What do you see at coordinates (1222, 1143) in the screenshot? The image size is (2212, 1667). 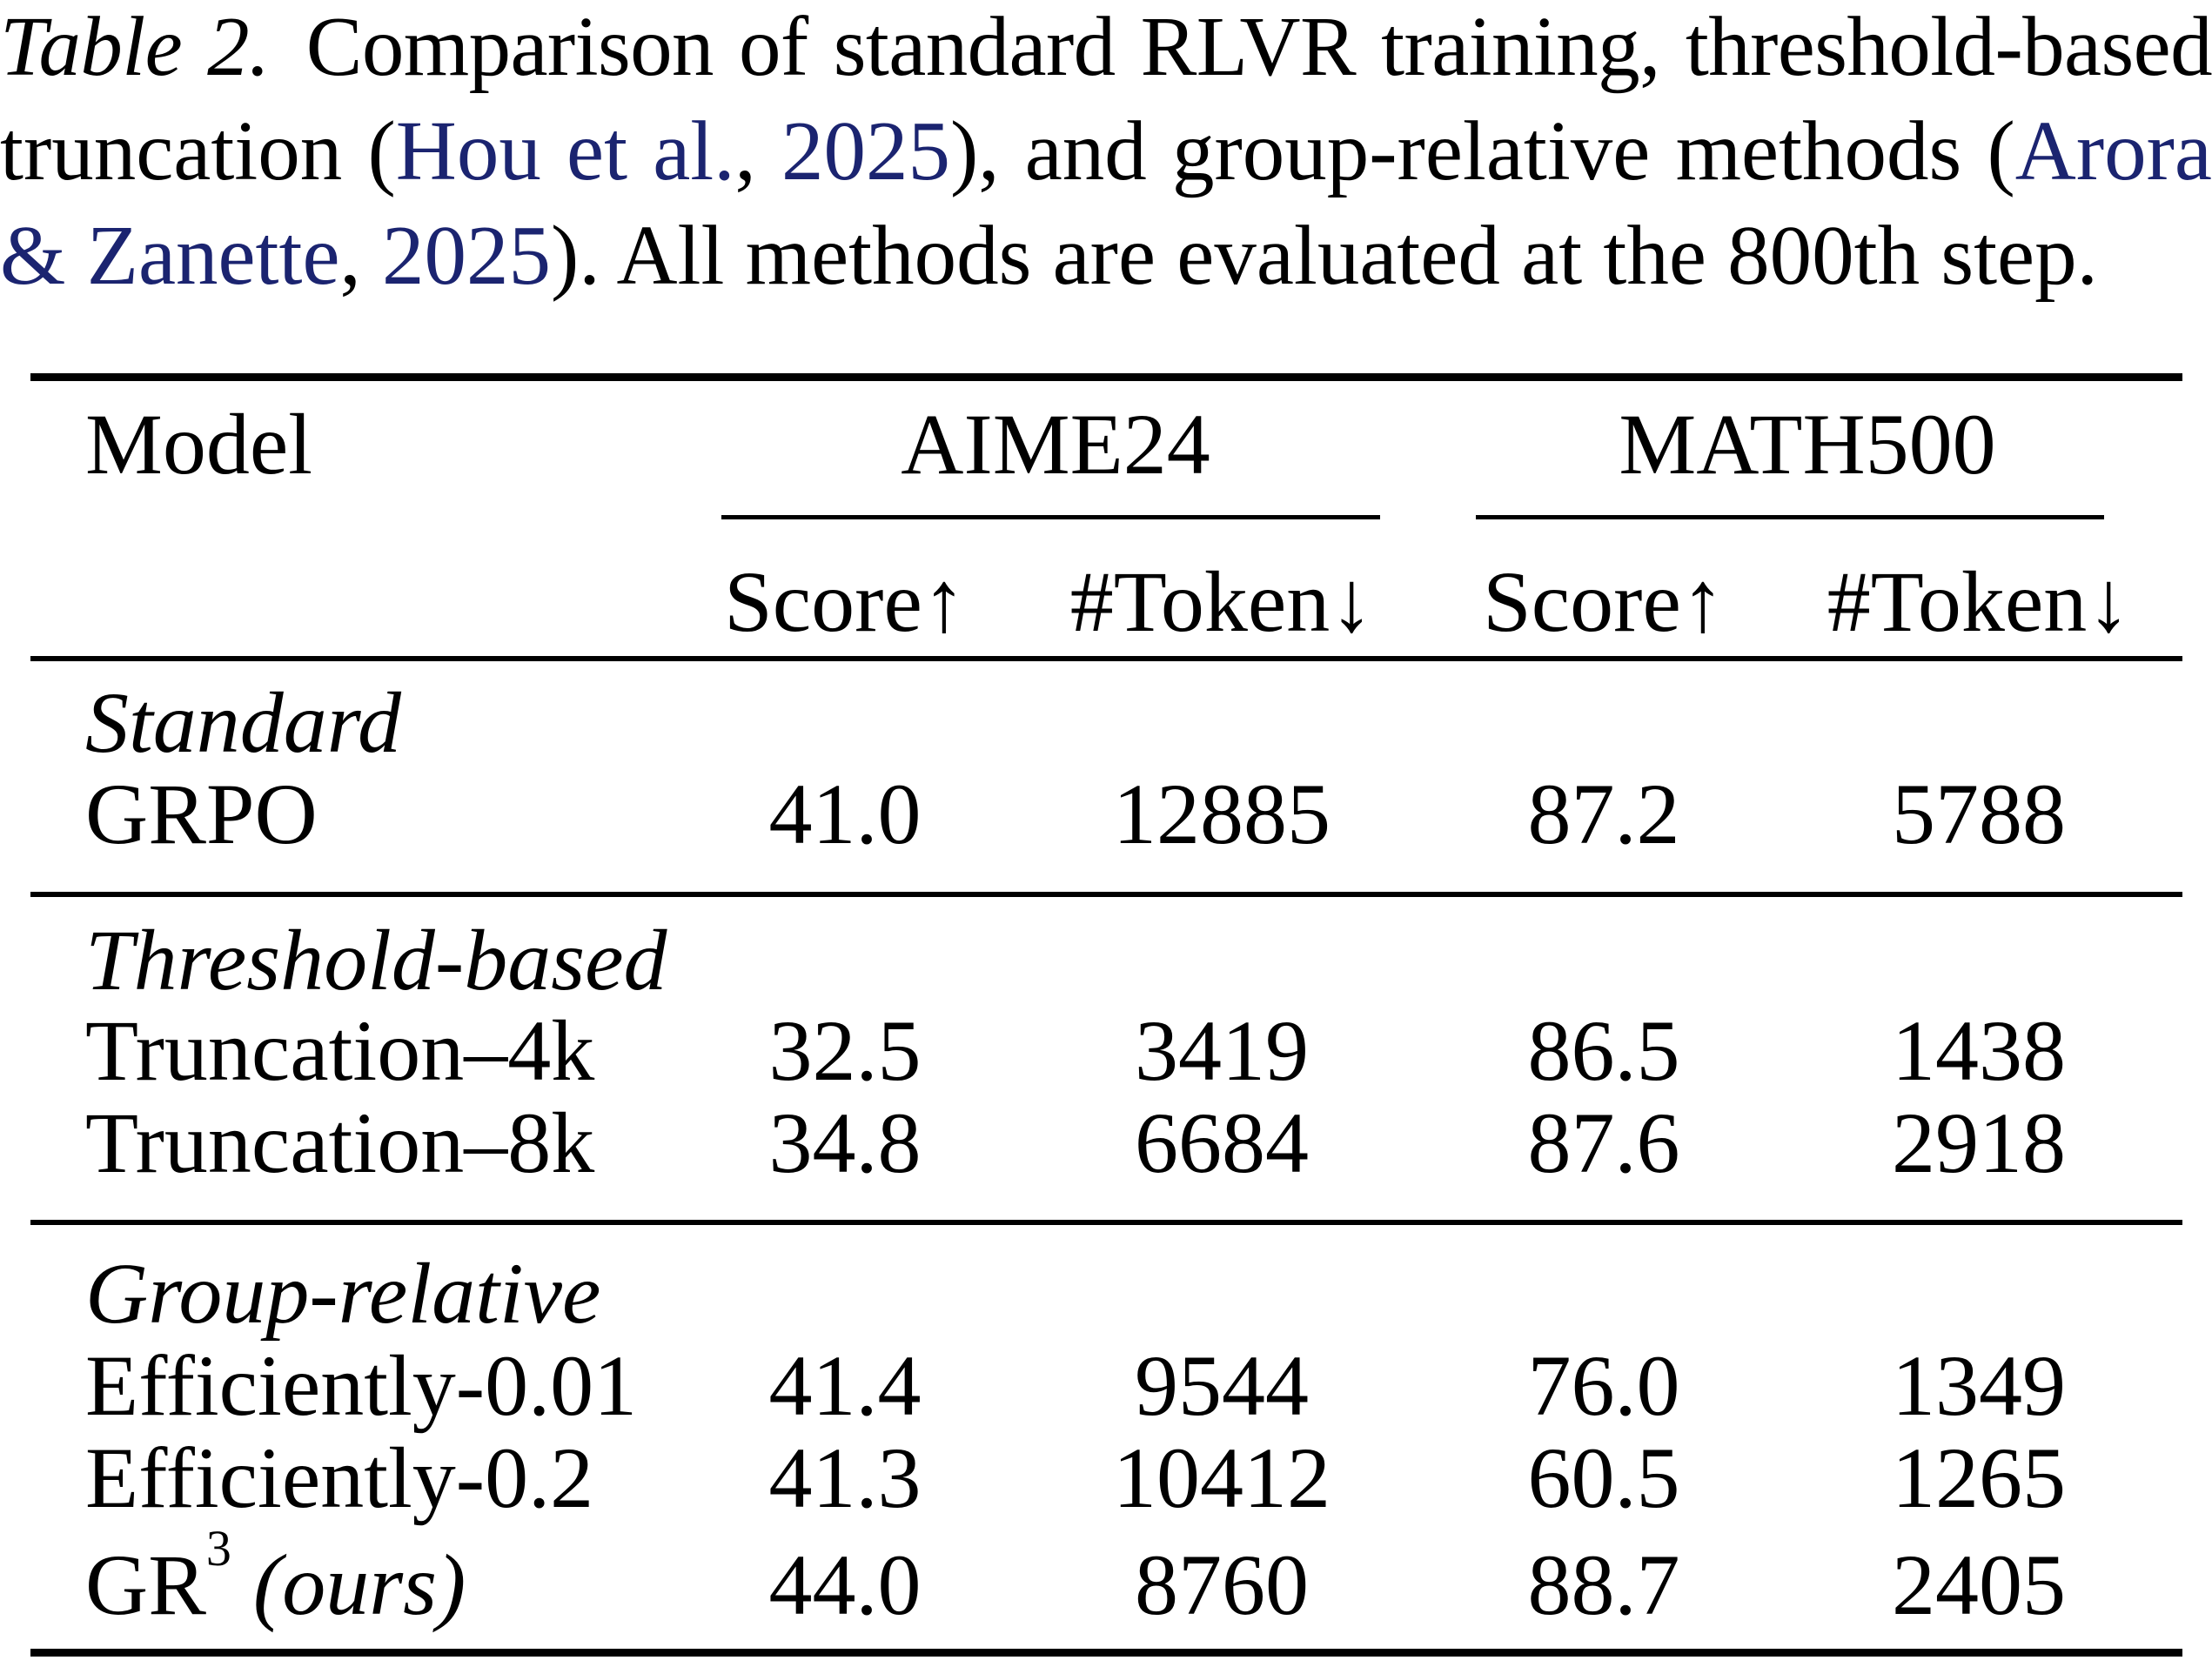 I see `cell-truncation-8k-aime24-tokens: 6684` at bounding box center [1222, 1143].